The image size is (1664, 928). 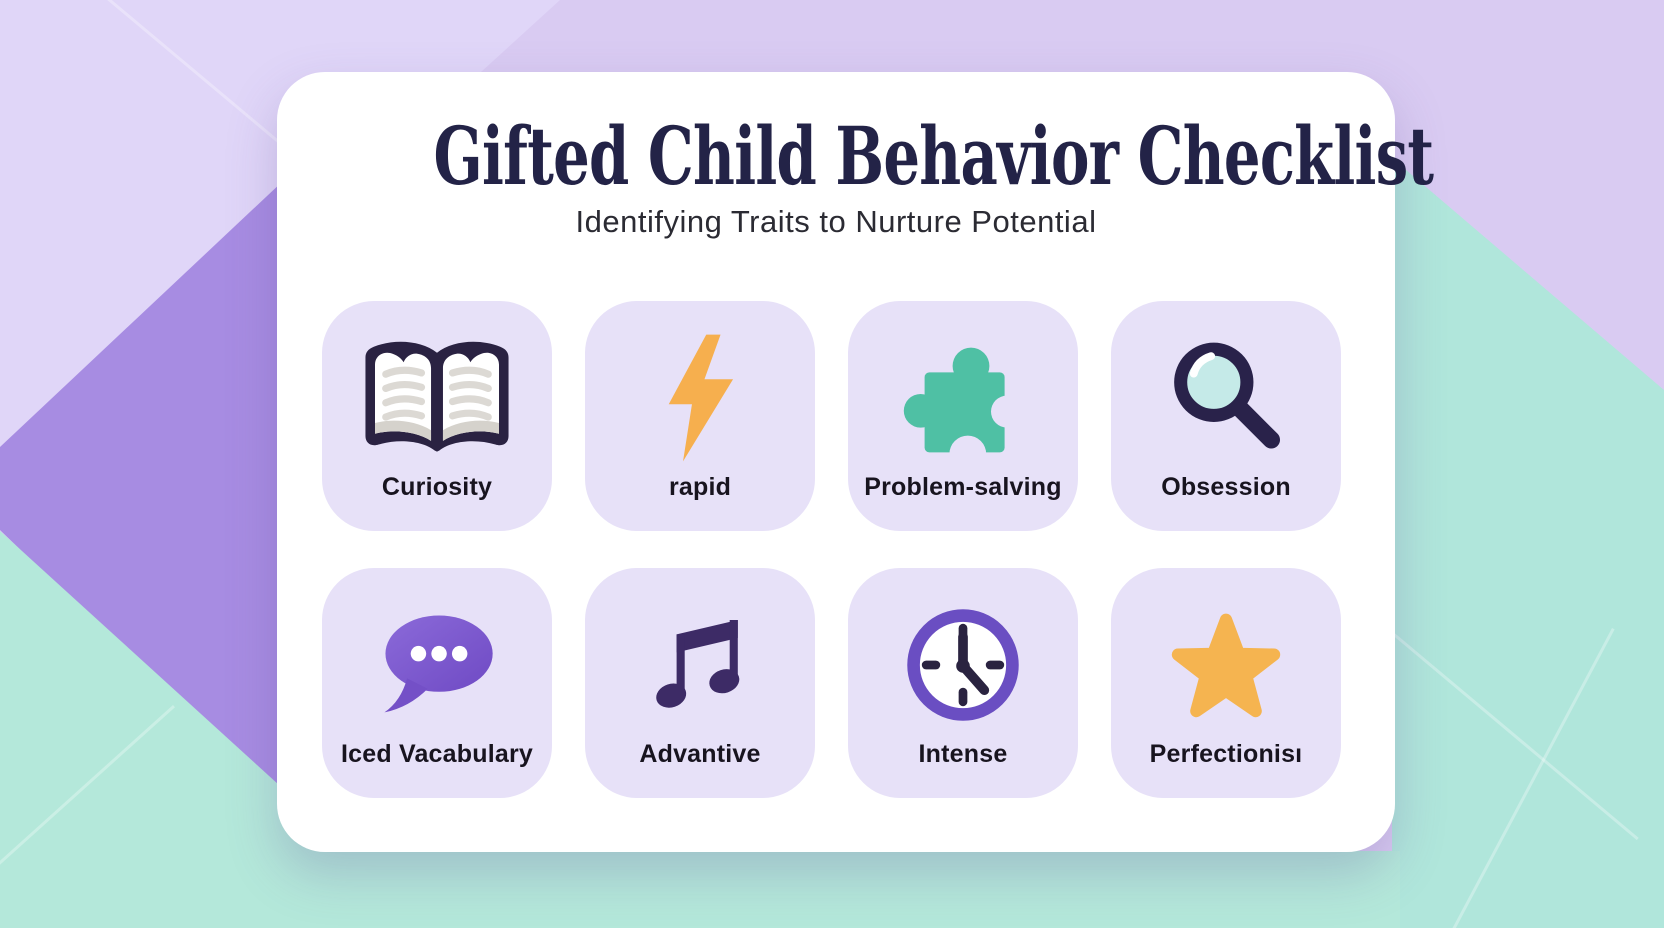 I want to click on trait-card-curiosity: Curiosity, so click(x=437, y=416).